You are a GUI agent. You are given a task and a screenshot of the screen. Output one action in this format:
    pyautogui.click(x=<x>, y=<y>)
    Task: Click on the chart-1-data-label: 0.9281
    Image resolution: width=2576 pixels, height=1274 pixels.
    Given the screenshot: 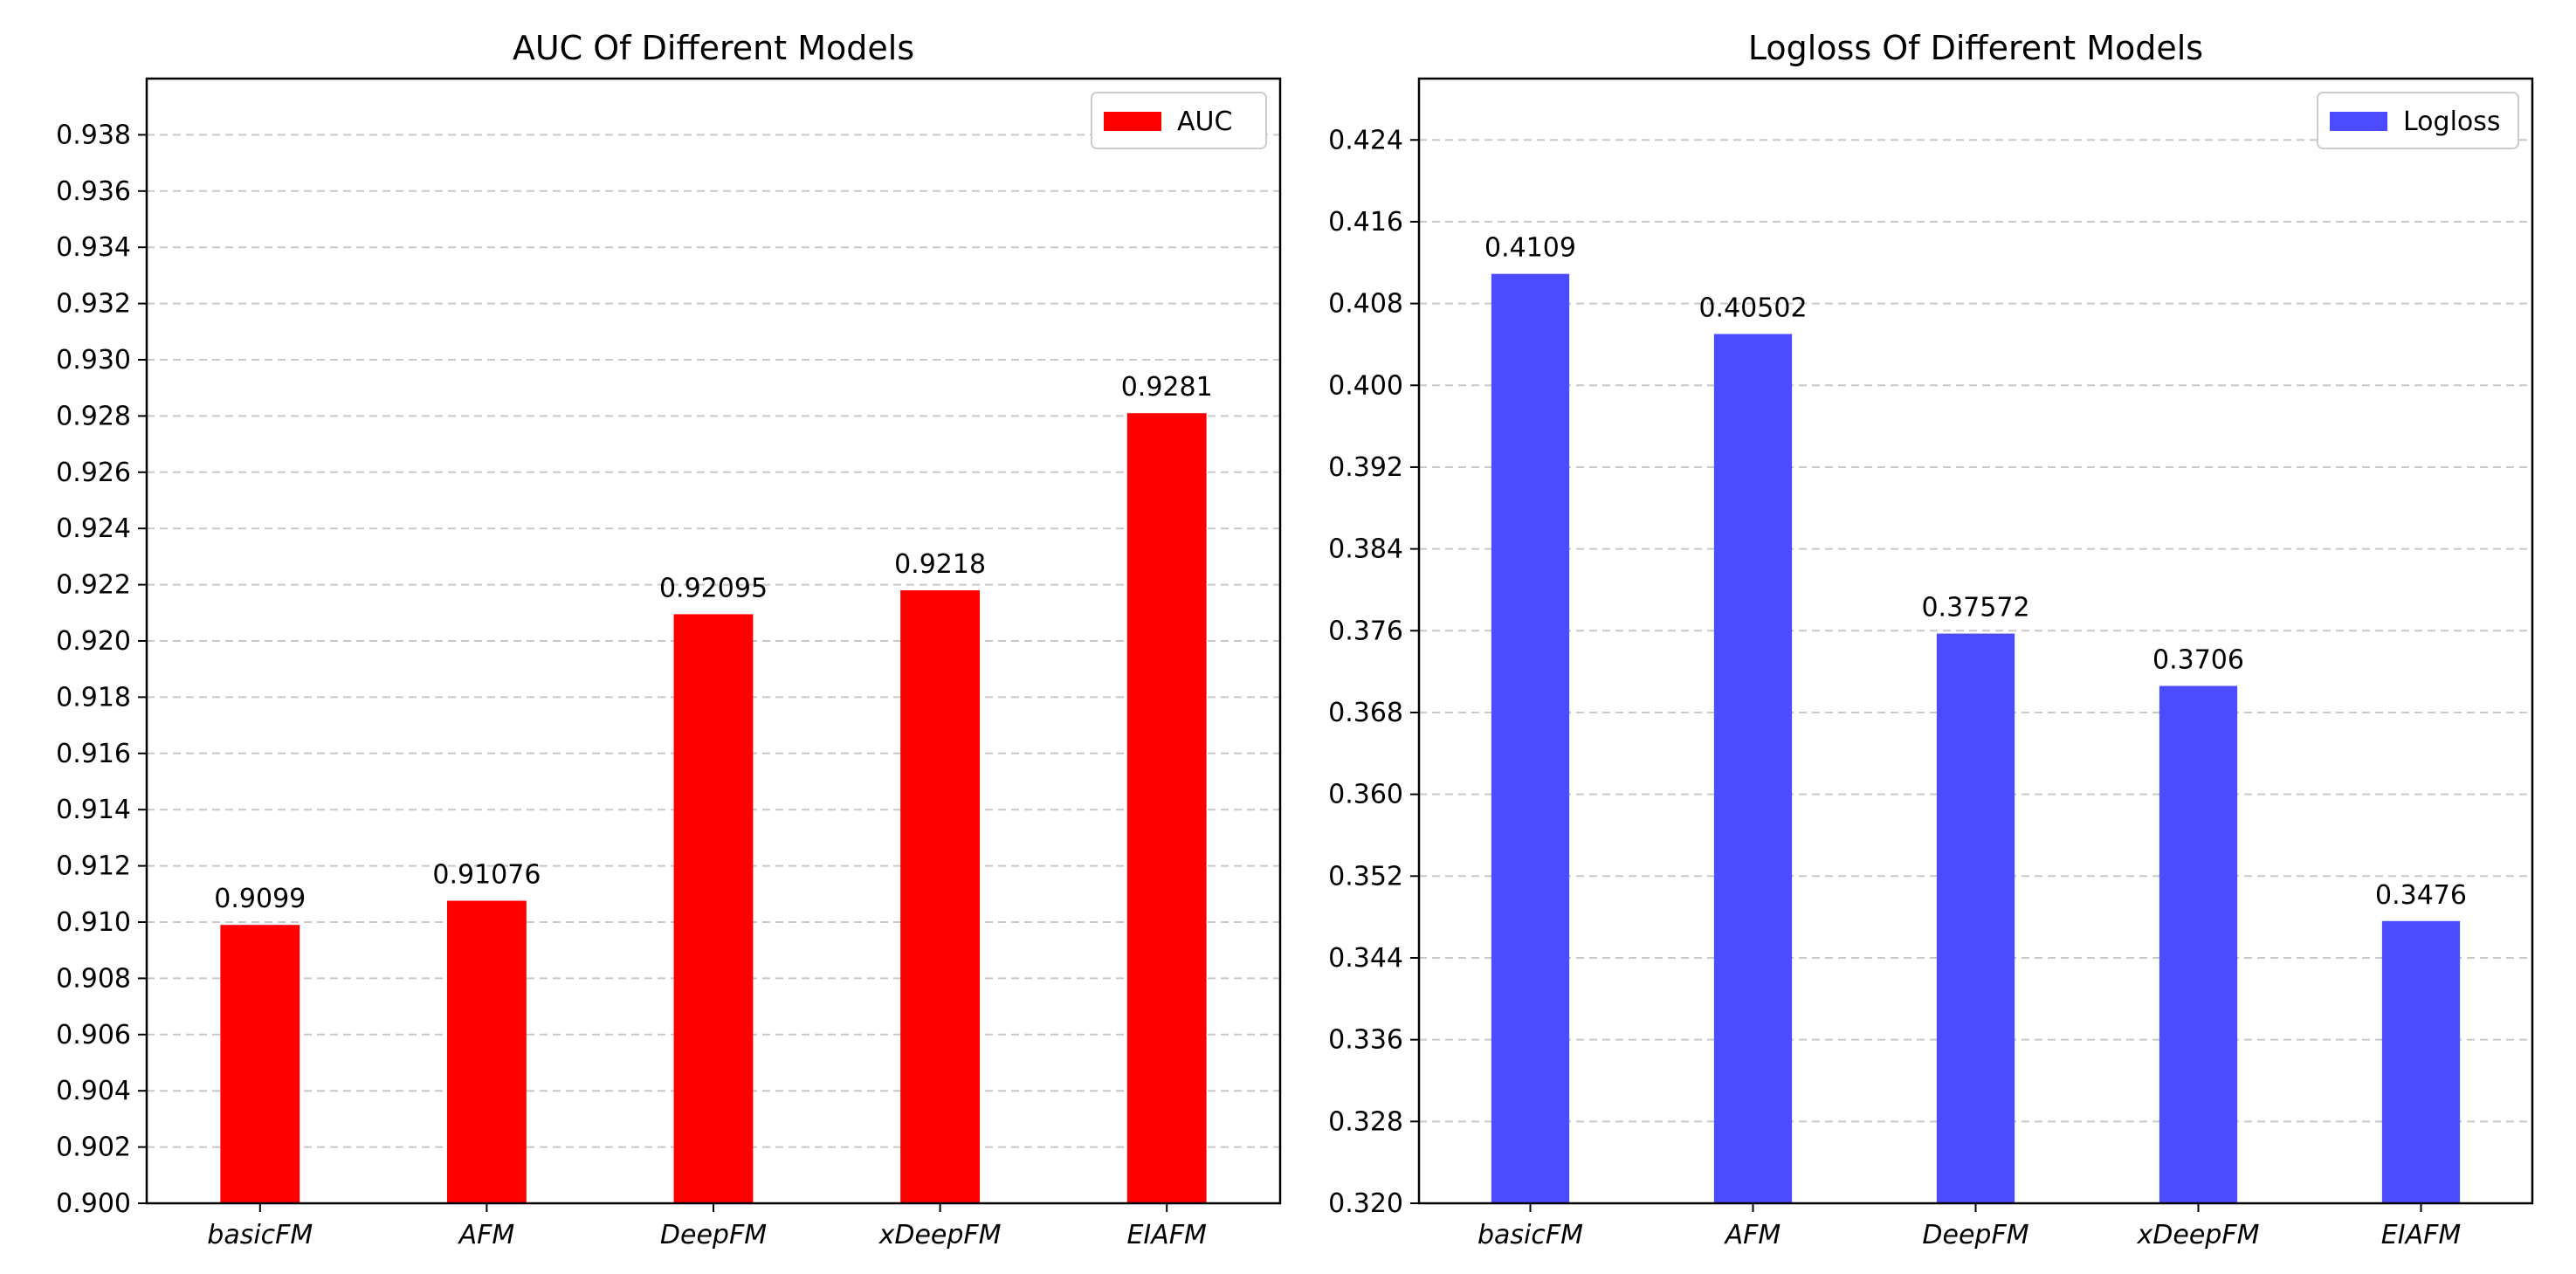 What is the action you would take?
    pyautogui.click(x=1167, y=387)
    